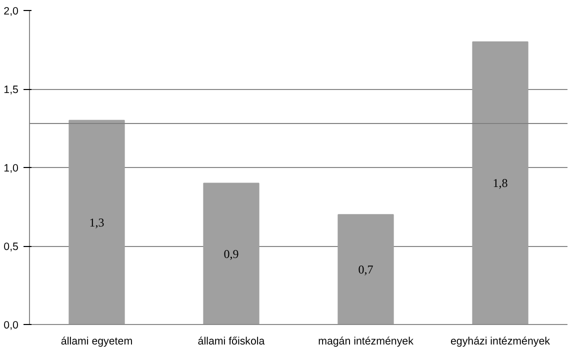 This screenshot has height=350, width=572. What do you see at coordinates (11, 326) in the screenshot?
I see `y-tick-label: 0,0` at bounding box center [11, 326].